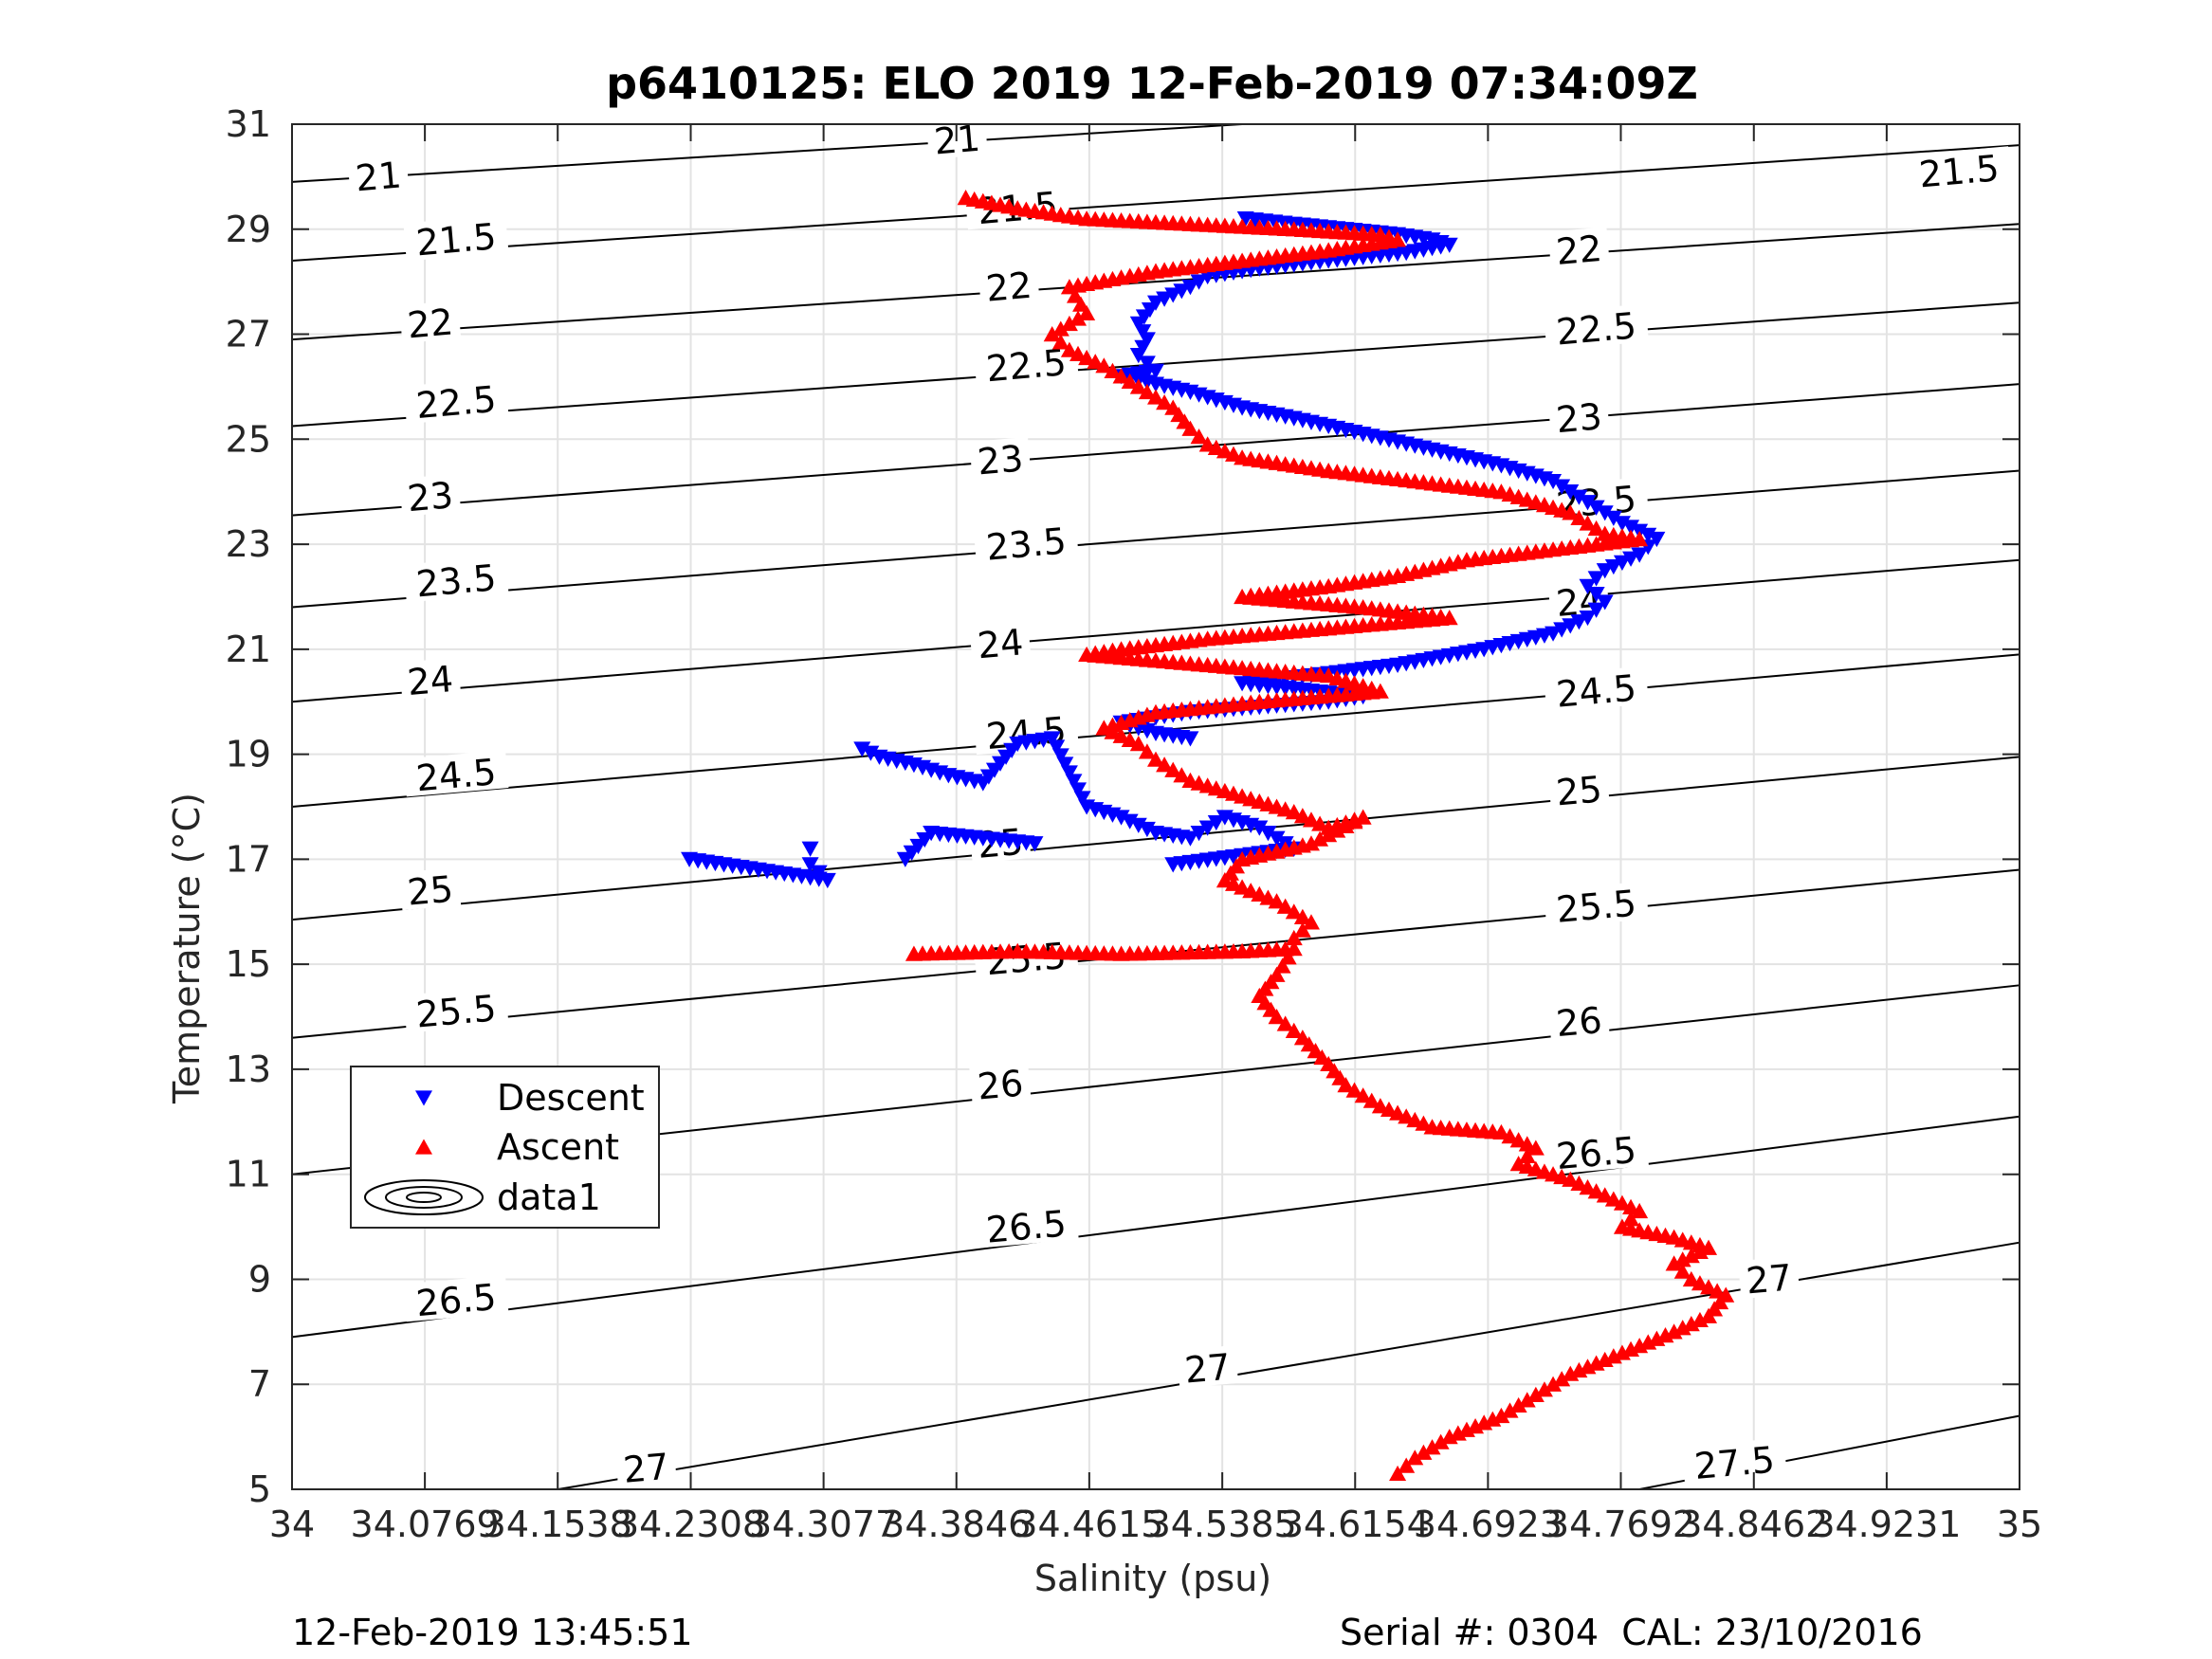 The width and height of the screenshot is (2212, 1659). What do you see at coordinates (456, 774) in the screenshot?
I see `contour-label-group: 24.5` at bounding box center [456, 774].